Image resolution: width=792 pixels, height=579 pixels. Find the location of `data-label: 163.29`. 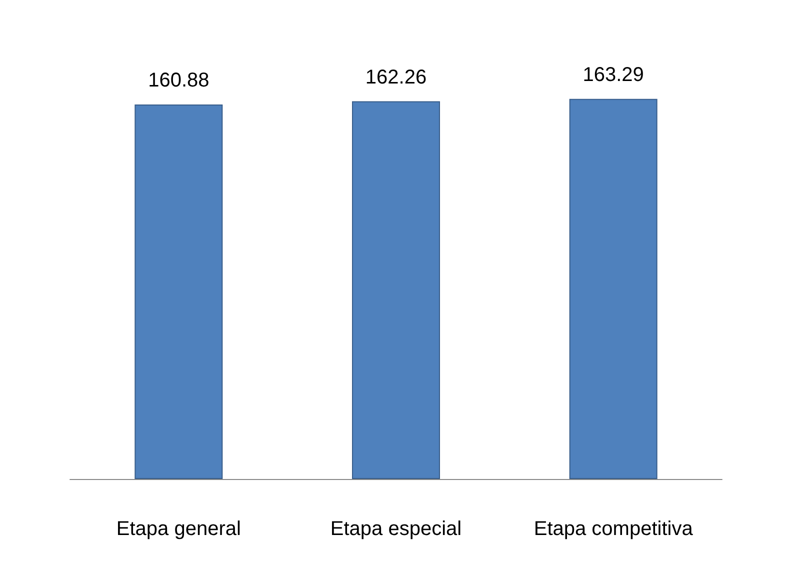

data-label: 163.29 is located at coordinates (613, 75).